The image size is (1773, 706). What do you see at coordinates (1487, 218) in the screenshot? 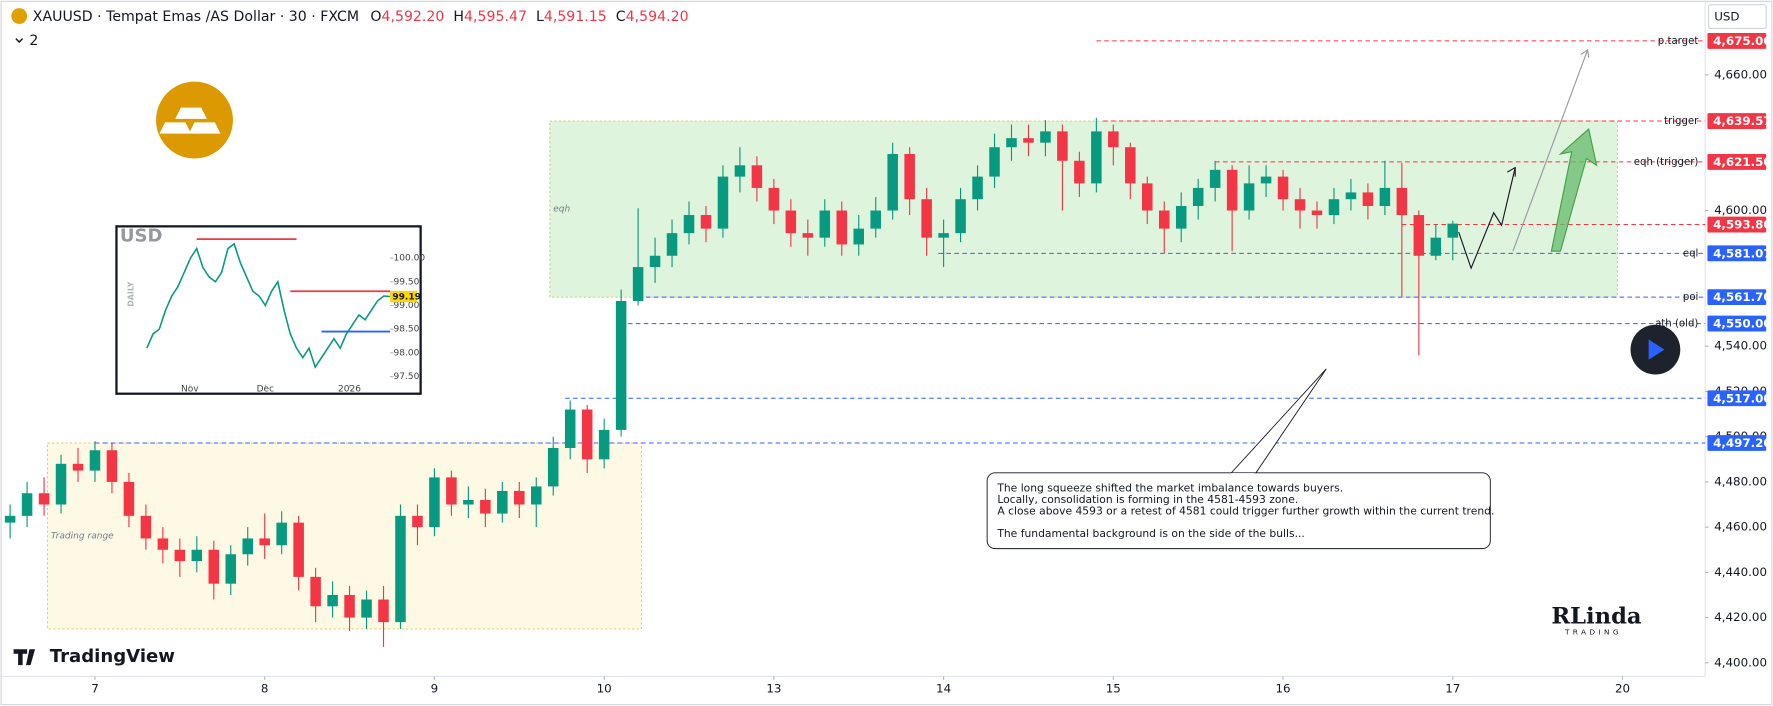
I see `projection-path` at bounding box center [1487, 218].